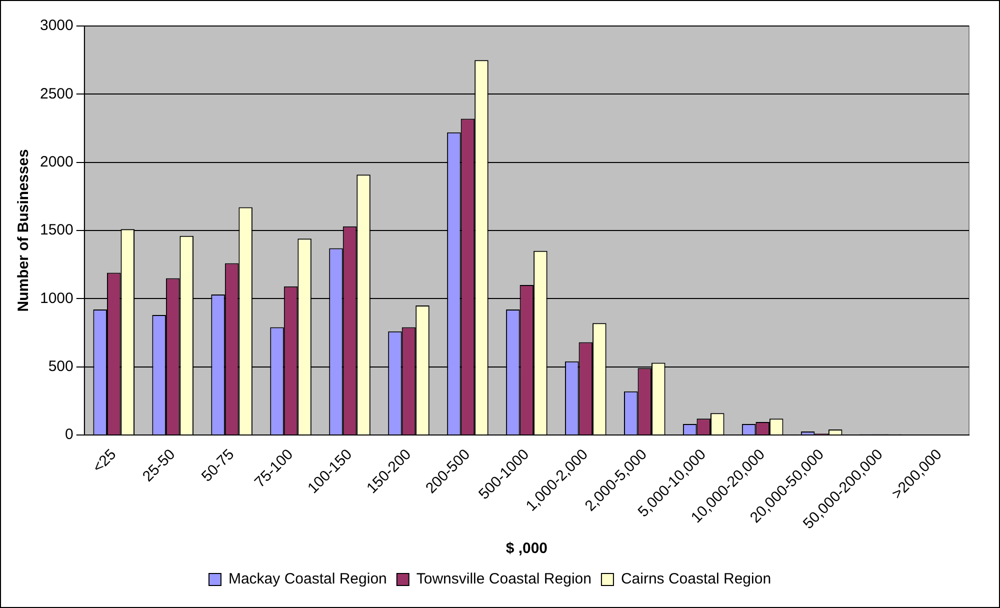 The height and width of the screenshot is (608, 1000). What do you see at coordinates (57, 25) in the screenshot?
I see `y-tick-label: 3000` at bounding box center [57, 25].